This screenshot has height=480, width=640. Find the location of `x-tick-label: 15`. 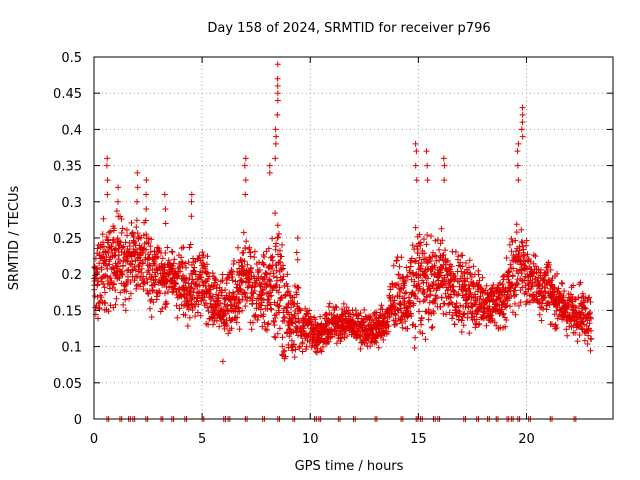

x-tick-label: 15 is located at coordinates (418, 439).